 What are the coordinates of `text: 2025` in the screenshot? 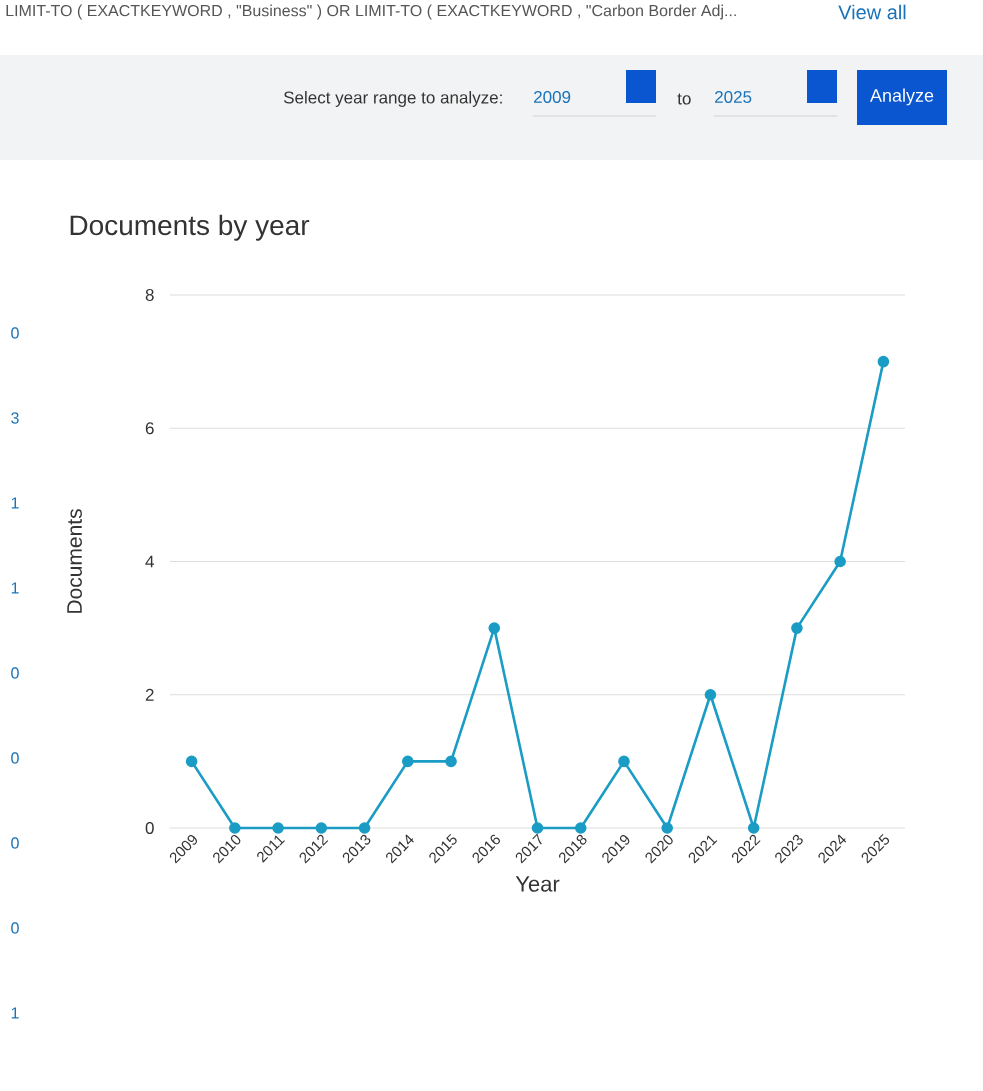 It's located at (733, 97).